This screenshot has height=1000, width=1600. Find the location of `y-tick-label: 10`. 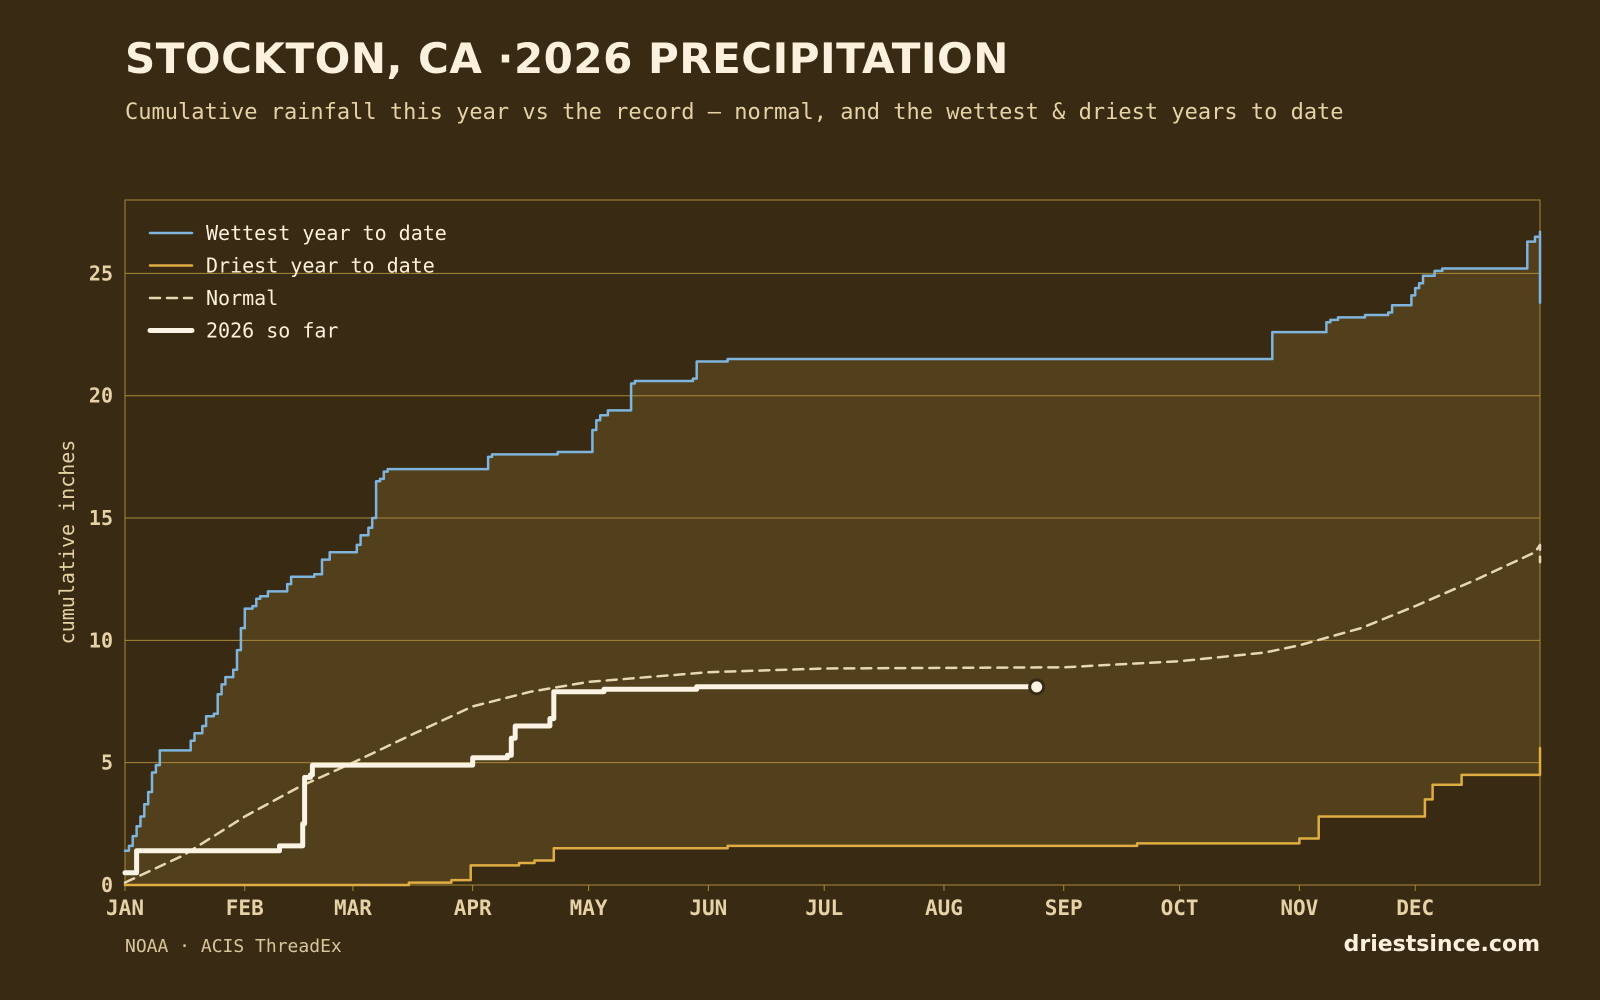

y-tick-label: 10 is located at coordinates (101, 640).